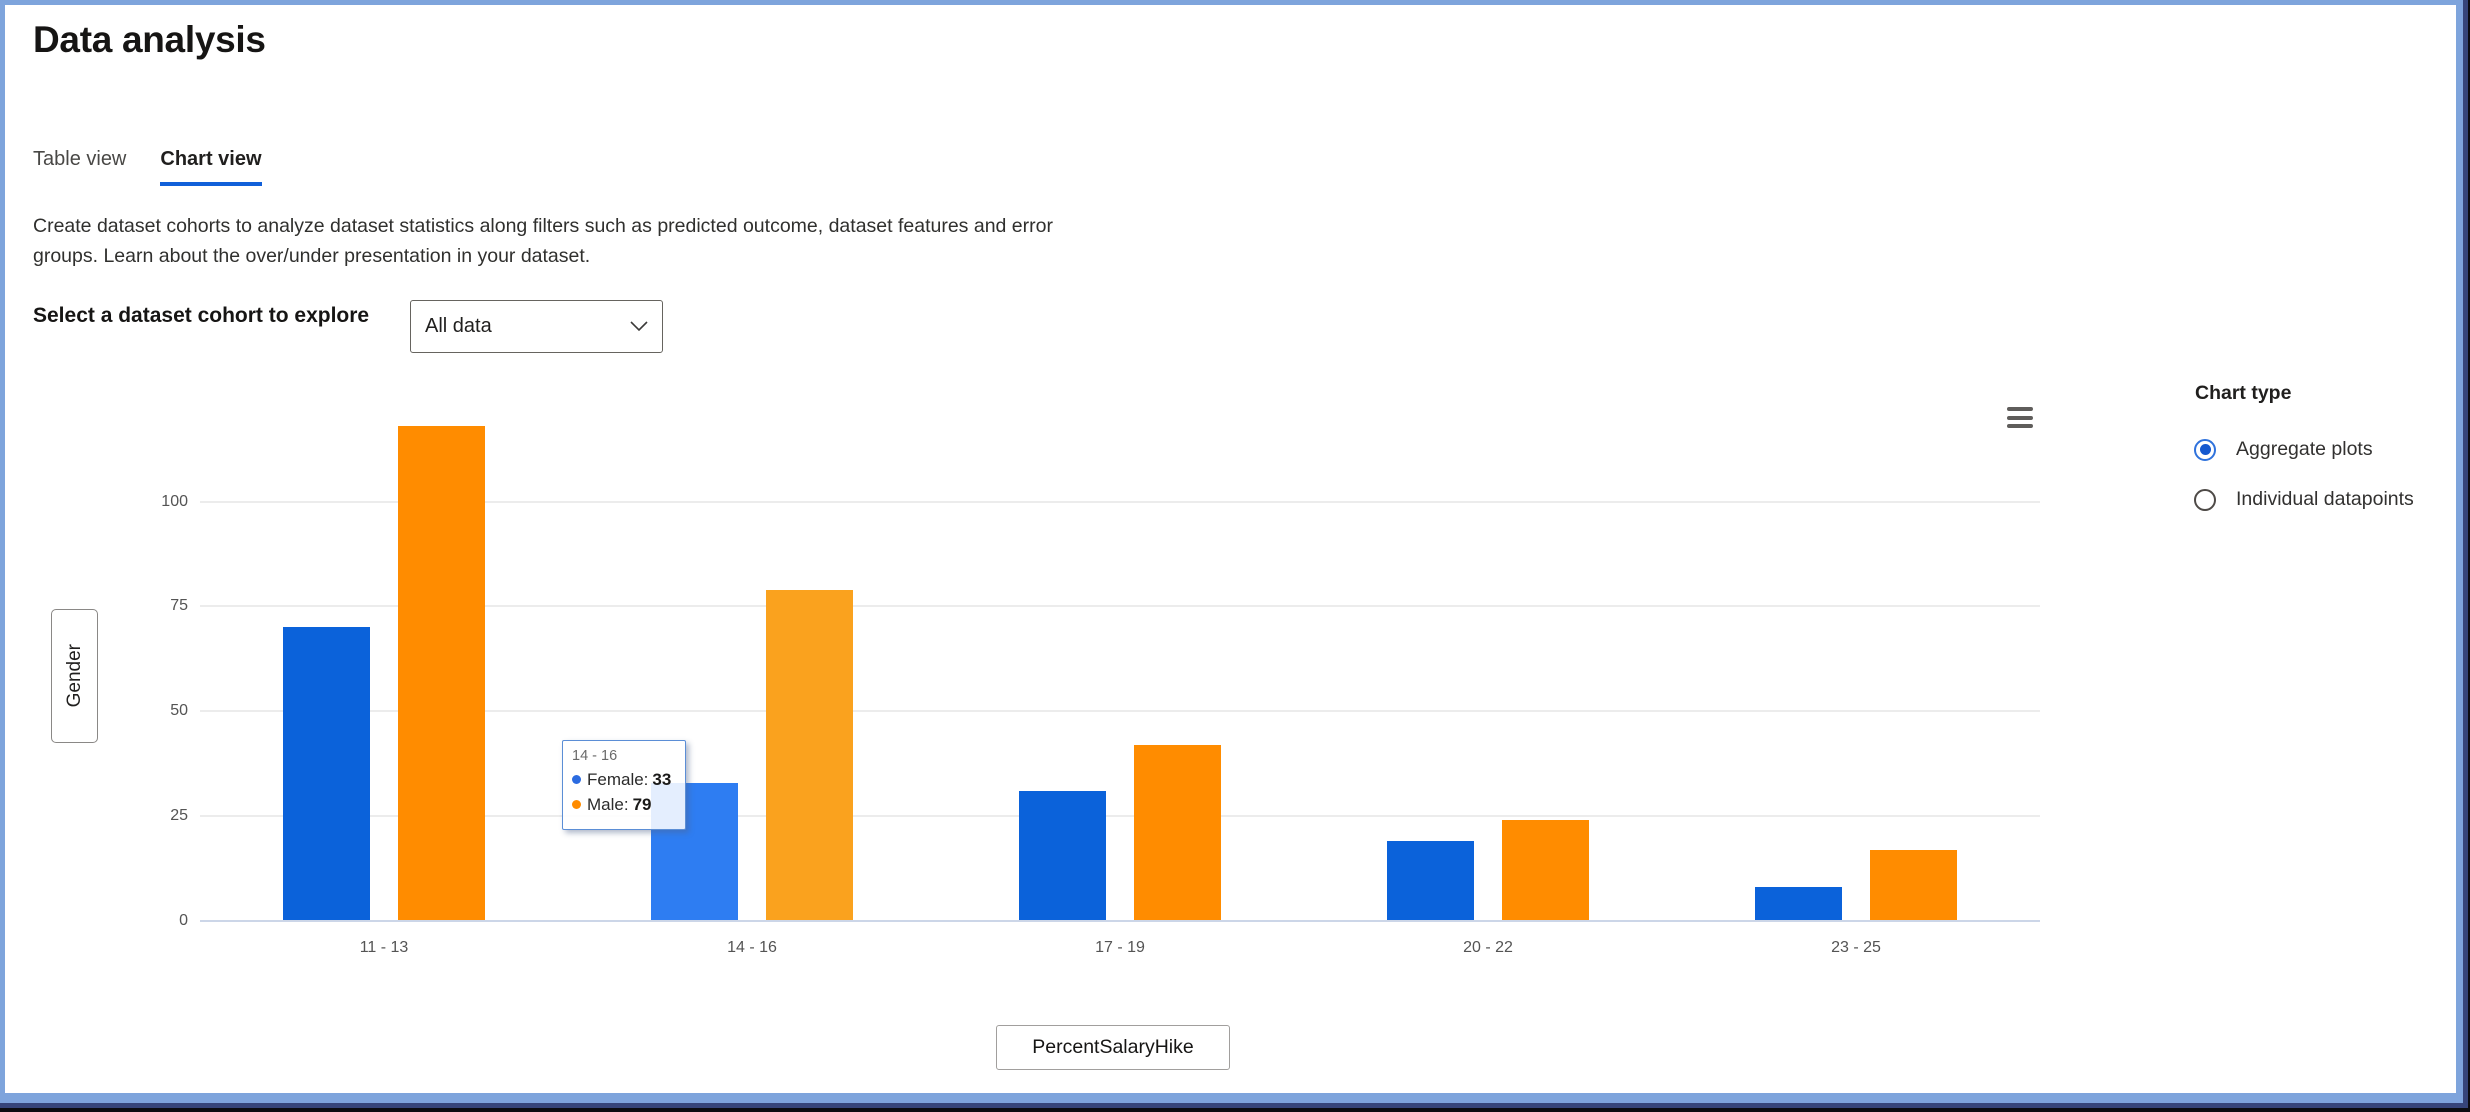  I want to click on chart-tooltip: 14 - 16 Female: 33 Male: 79, so click(624, 785).